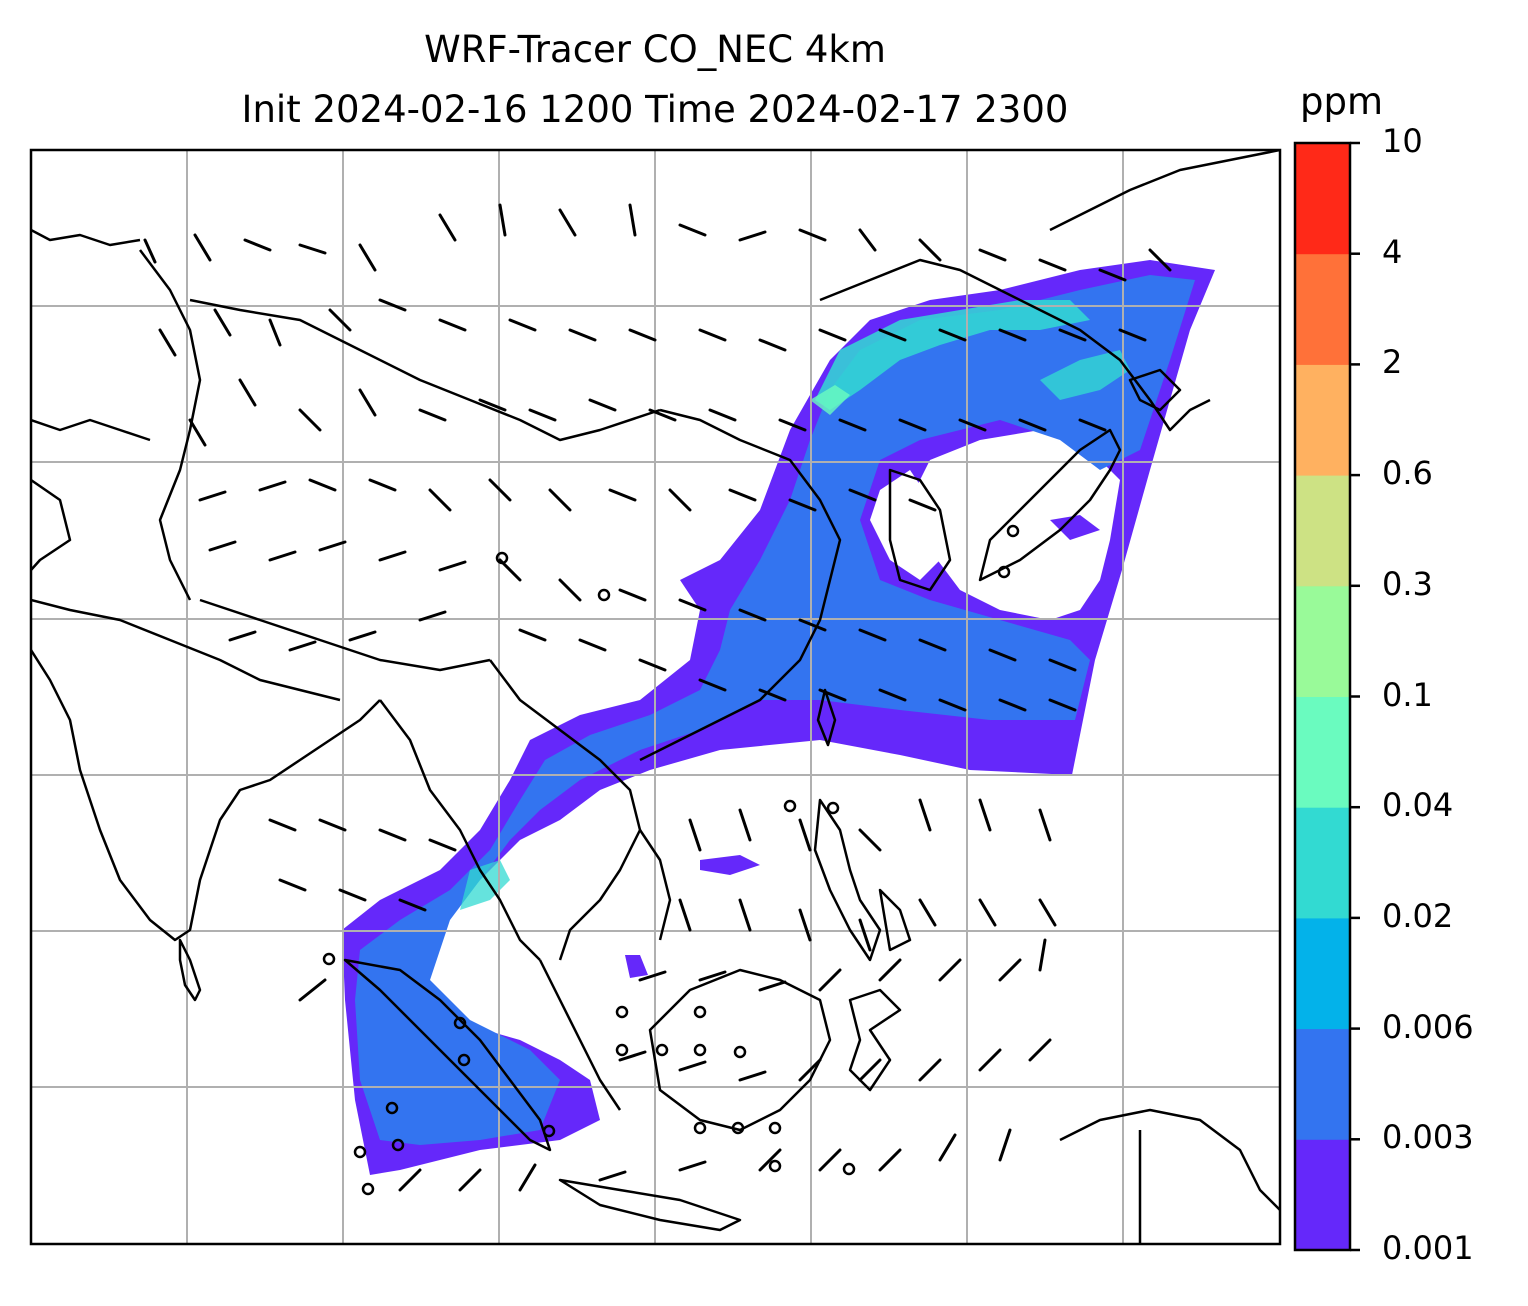 The height and width of the screenshot is (1306, 1528). I want to click on plume-level-3c, so click(485, 885).